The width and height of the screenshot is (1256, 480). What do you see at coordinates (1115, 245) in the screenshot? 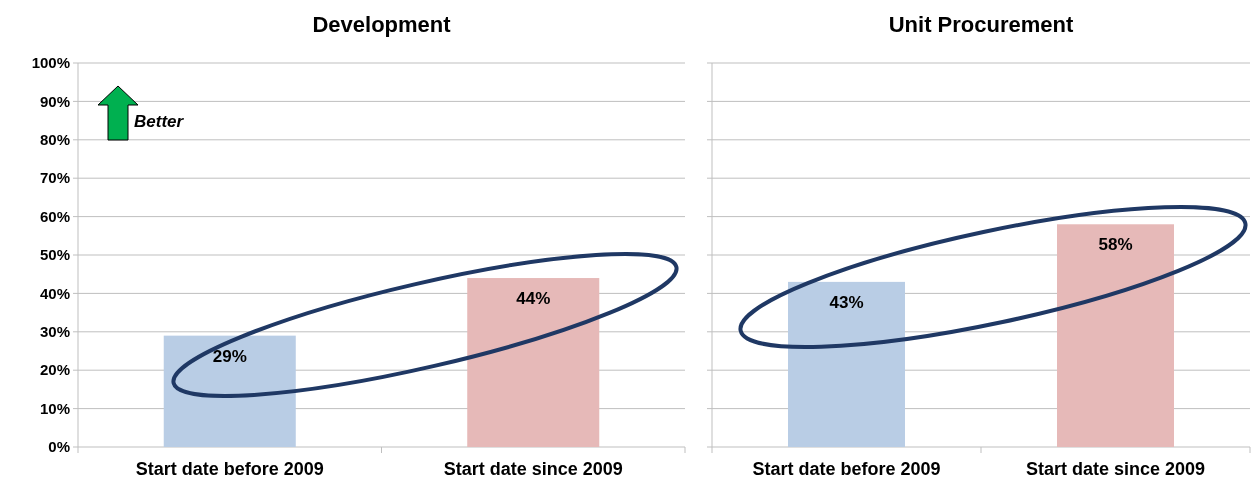
I see `data-label: 58%` at bounding box center [1115, 245].